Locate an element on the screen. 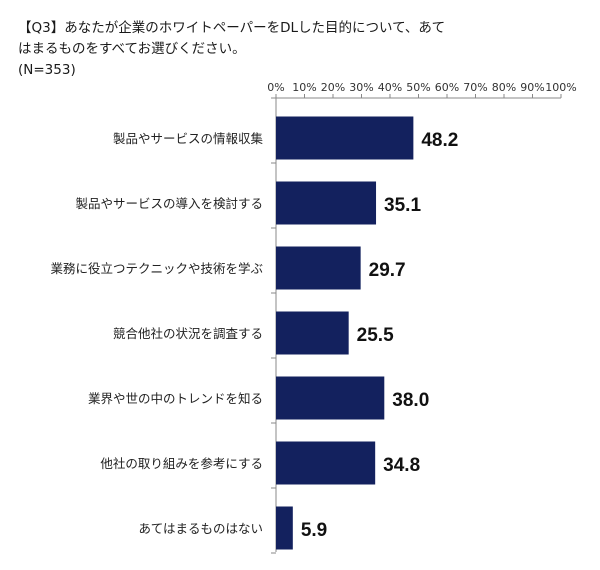 This screenshot has height=570, width=600. x-tick-label: 50% is located at coordinates (418, 87).